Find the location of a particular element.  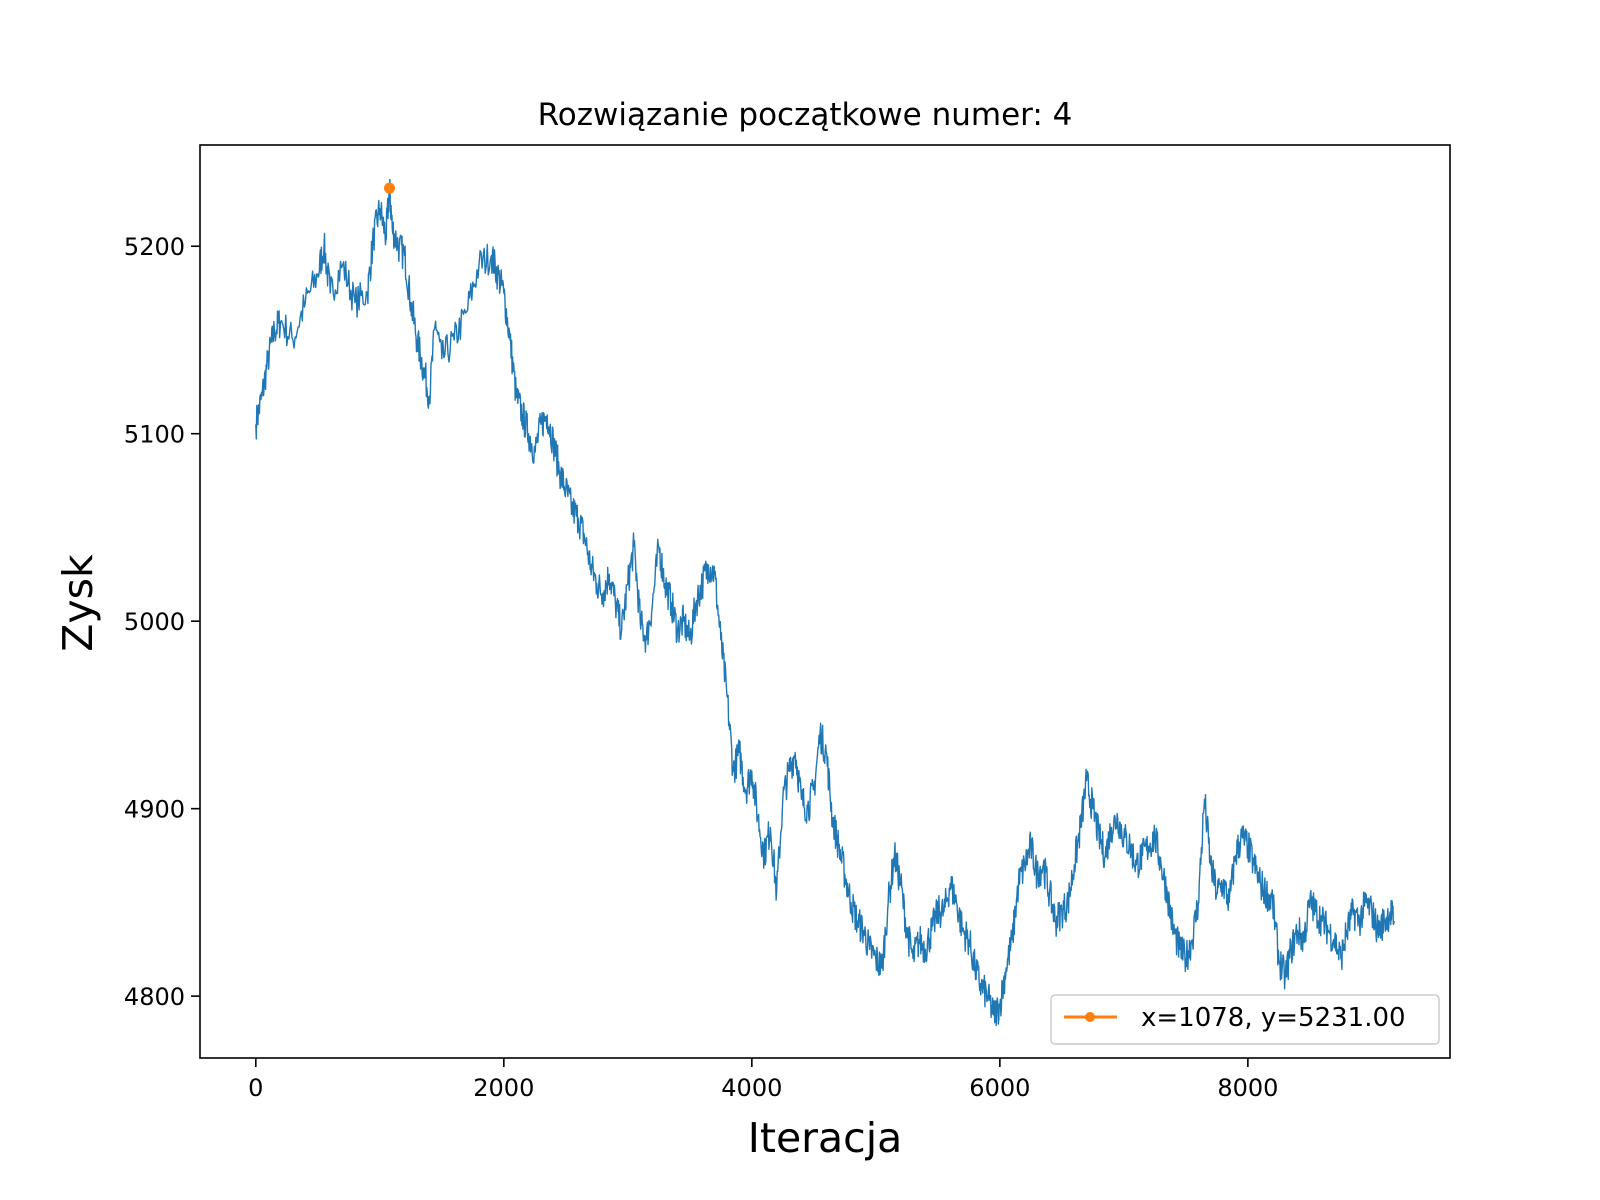

y-tick-label: 4800 is located at coordinates (154, 997).